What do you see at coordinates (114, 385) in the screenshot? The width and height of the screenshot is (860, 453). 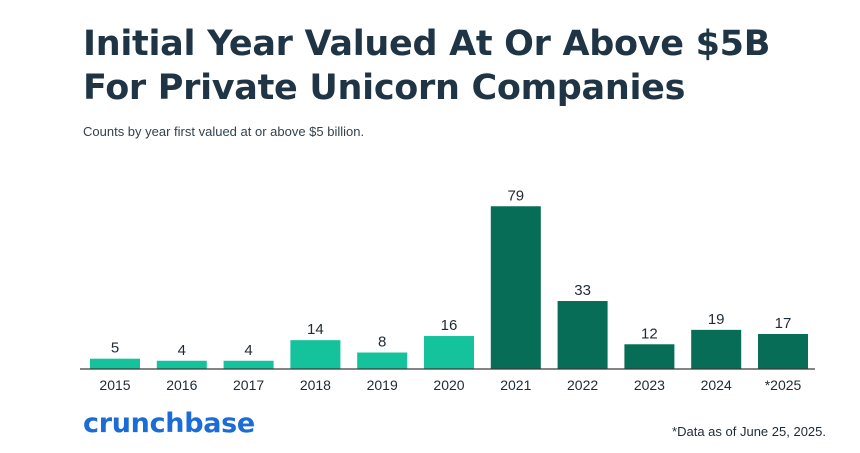 I see `x-tick-label-2015: 2015` at bounding box center [114, 385].